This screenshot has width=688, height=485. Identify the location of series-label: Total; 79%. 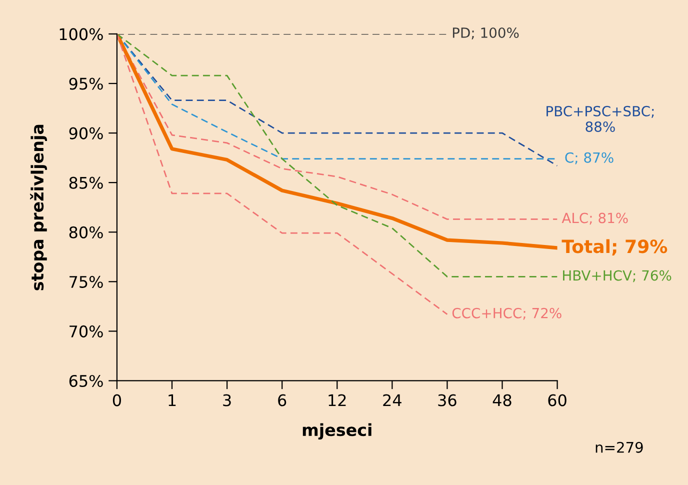
(615, 247).